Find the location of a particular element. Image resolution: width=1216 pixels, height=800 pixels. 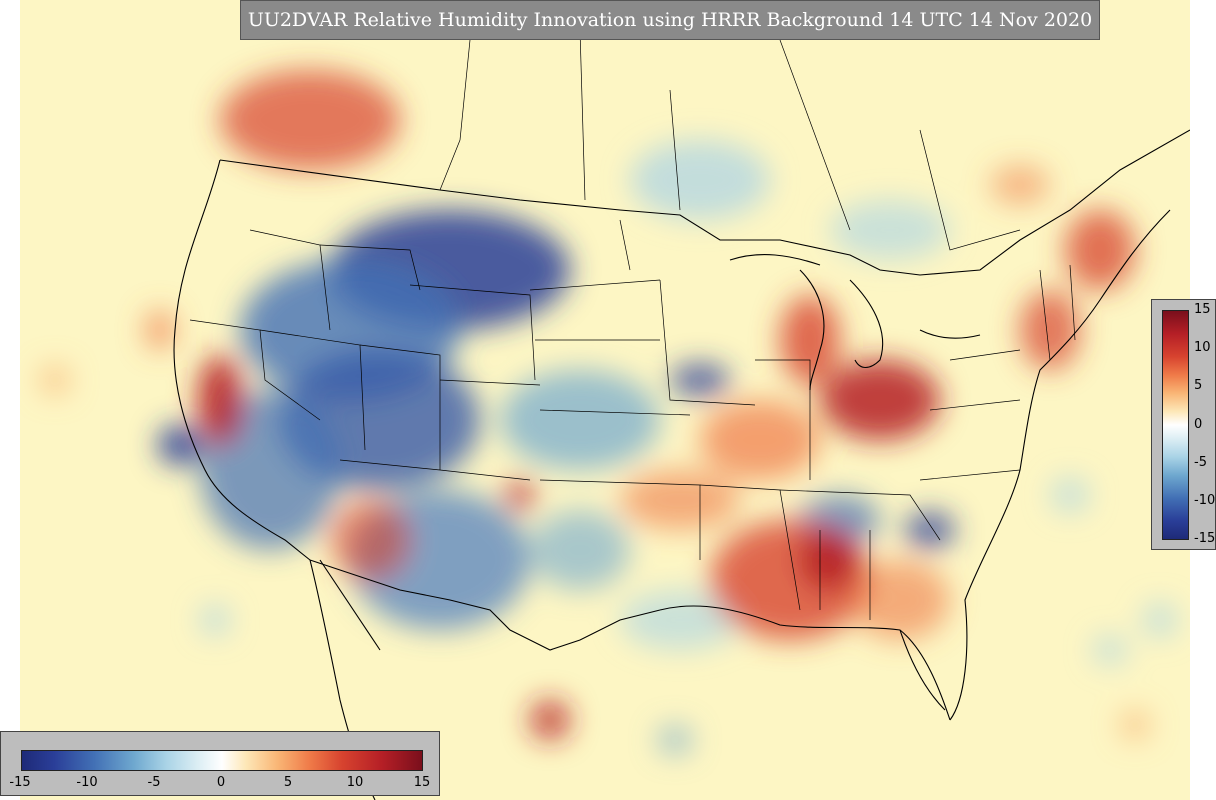

colorbar-horizontal-tick: 5 is located at coordinates (288, 782).